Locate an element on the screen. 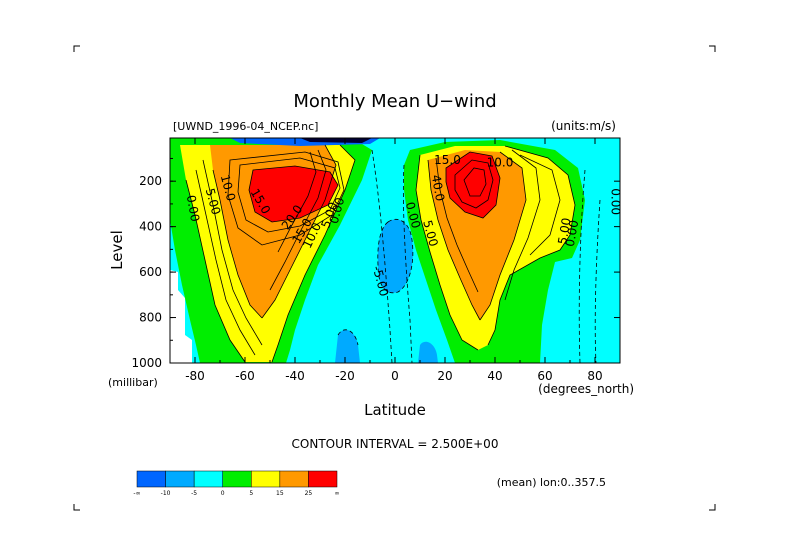 The width and height of the screenshot is (789, 558). contour-label: 40.0 is located at coordinates (438, 188).